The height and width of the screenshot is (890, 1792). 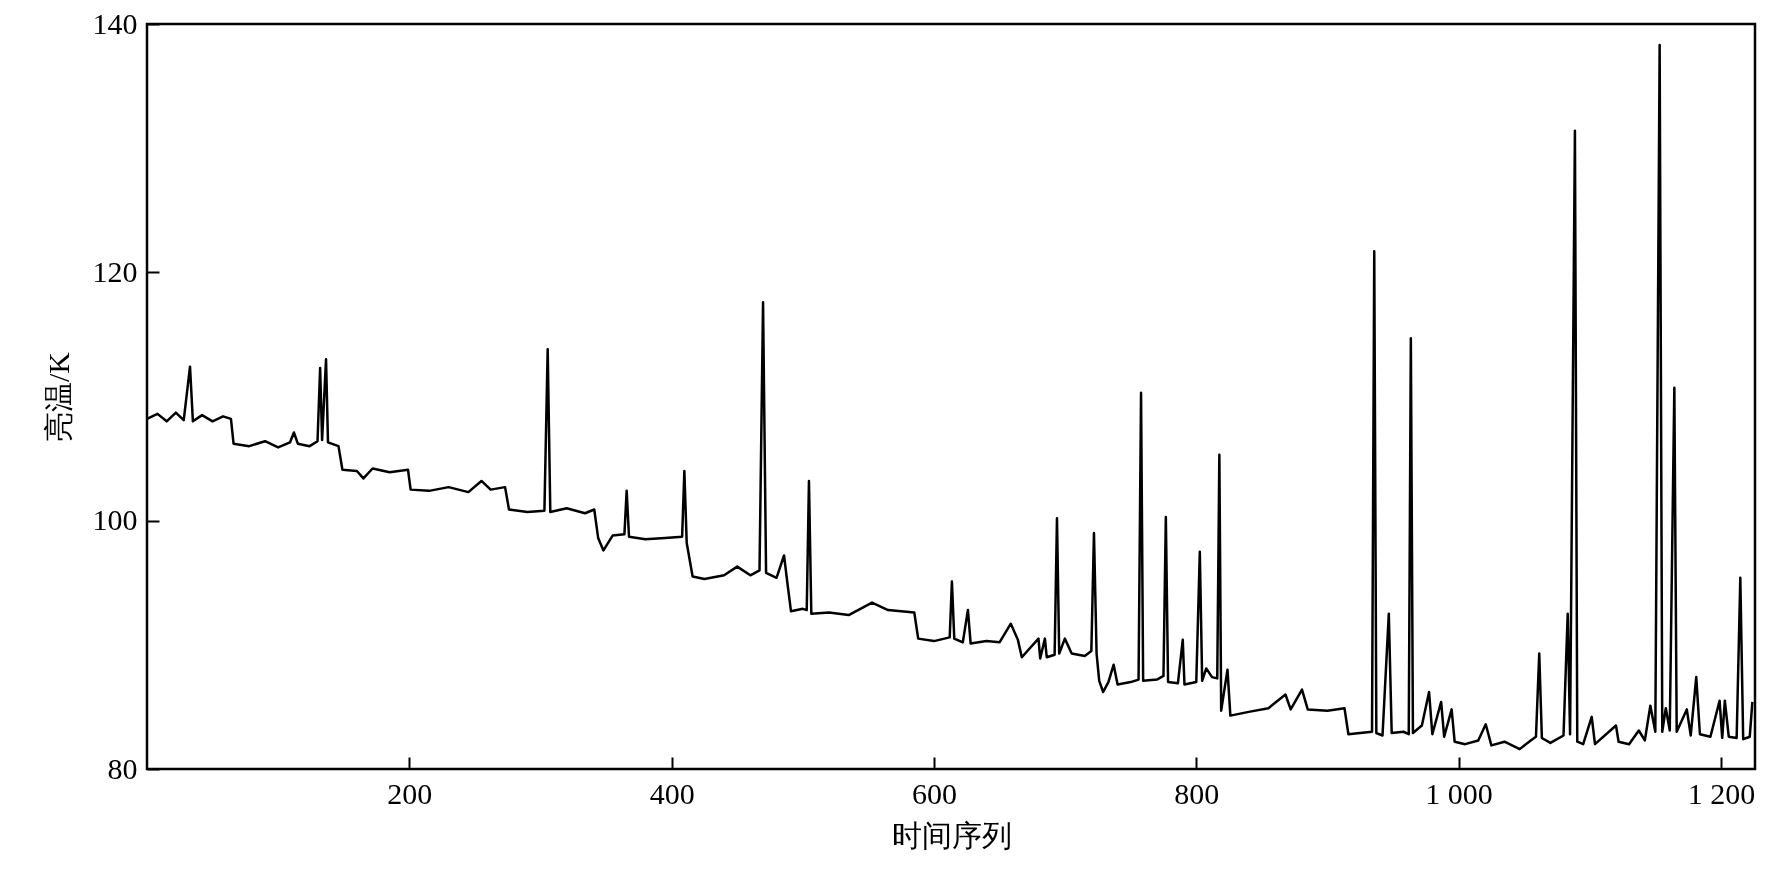 I want to click on x-axis-title: 时间序列, so click(x=951, y=835).